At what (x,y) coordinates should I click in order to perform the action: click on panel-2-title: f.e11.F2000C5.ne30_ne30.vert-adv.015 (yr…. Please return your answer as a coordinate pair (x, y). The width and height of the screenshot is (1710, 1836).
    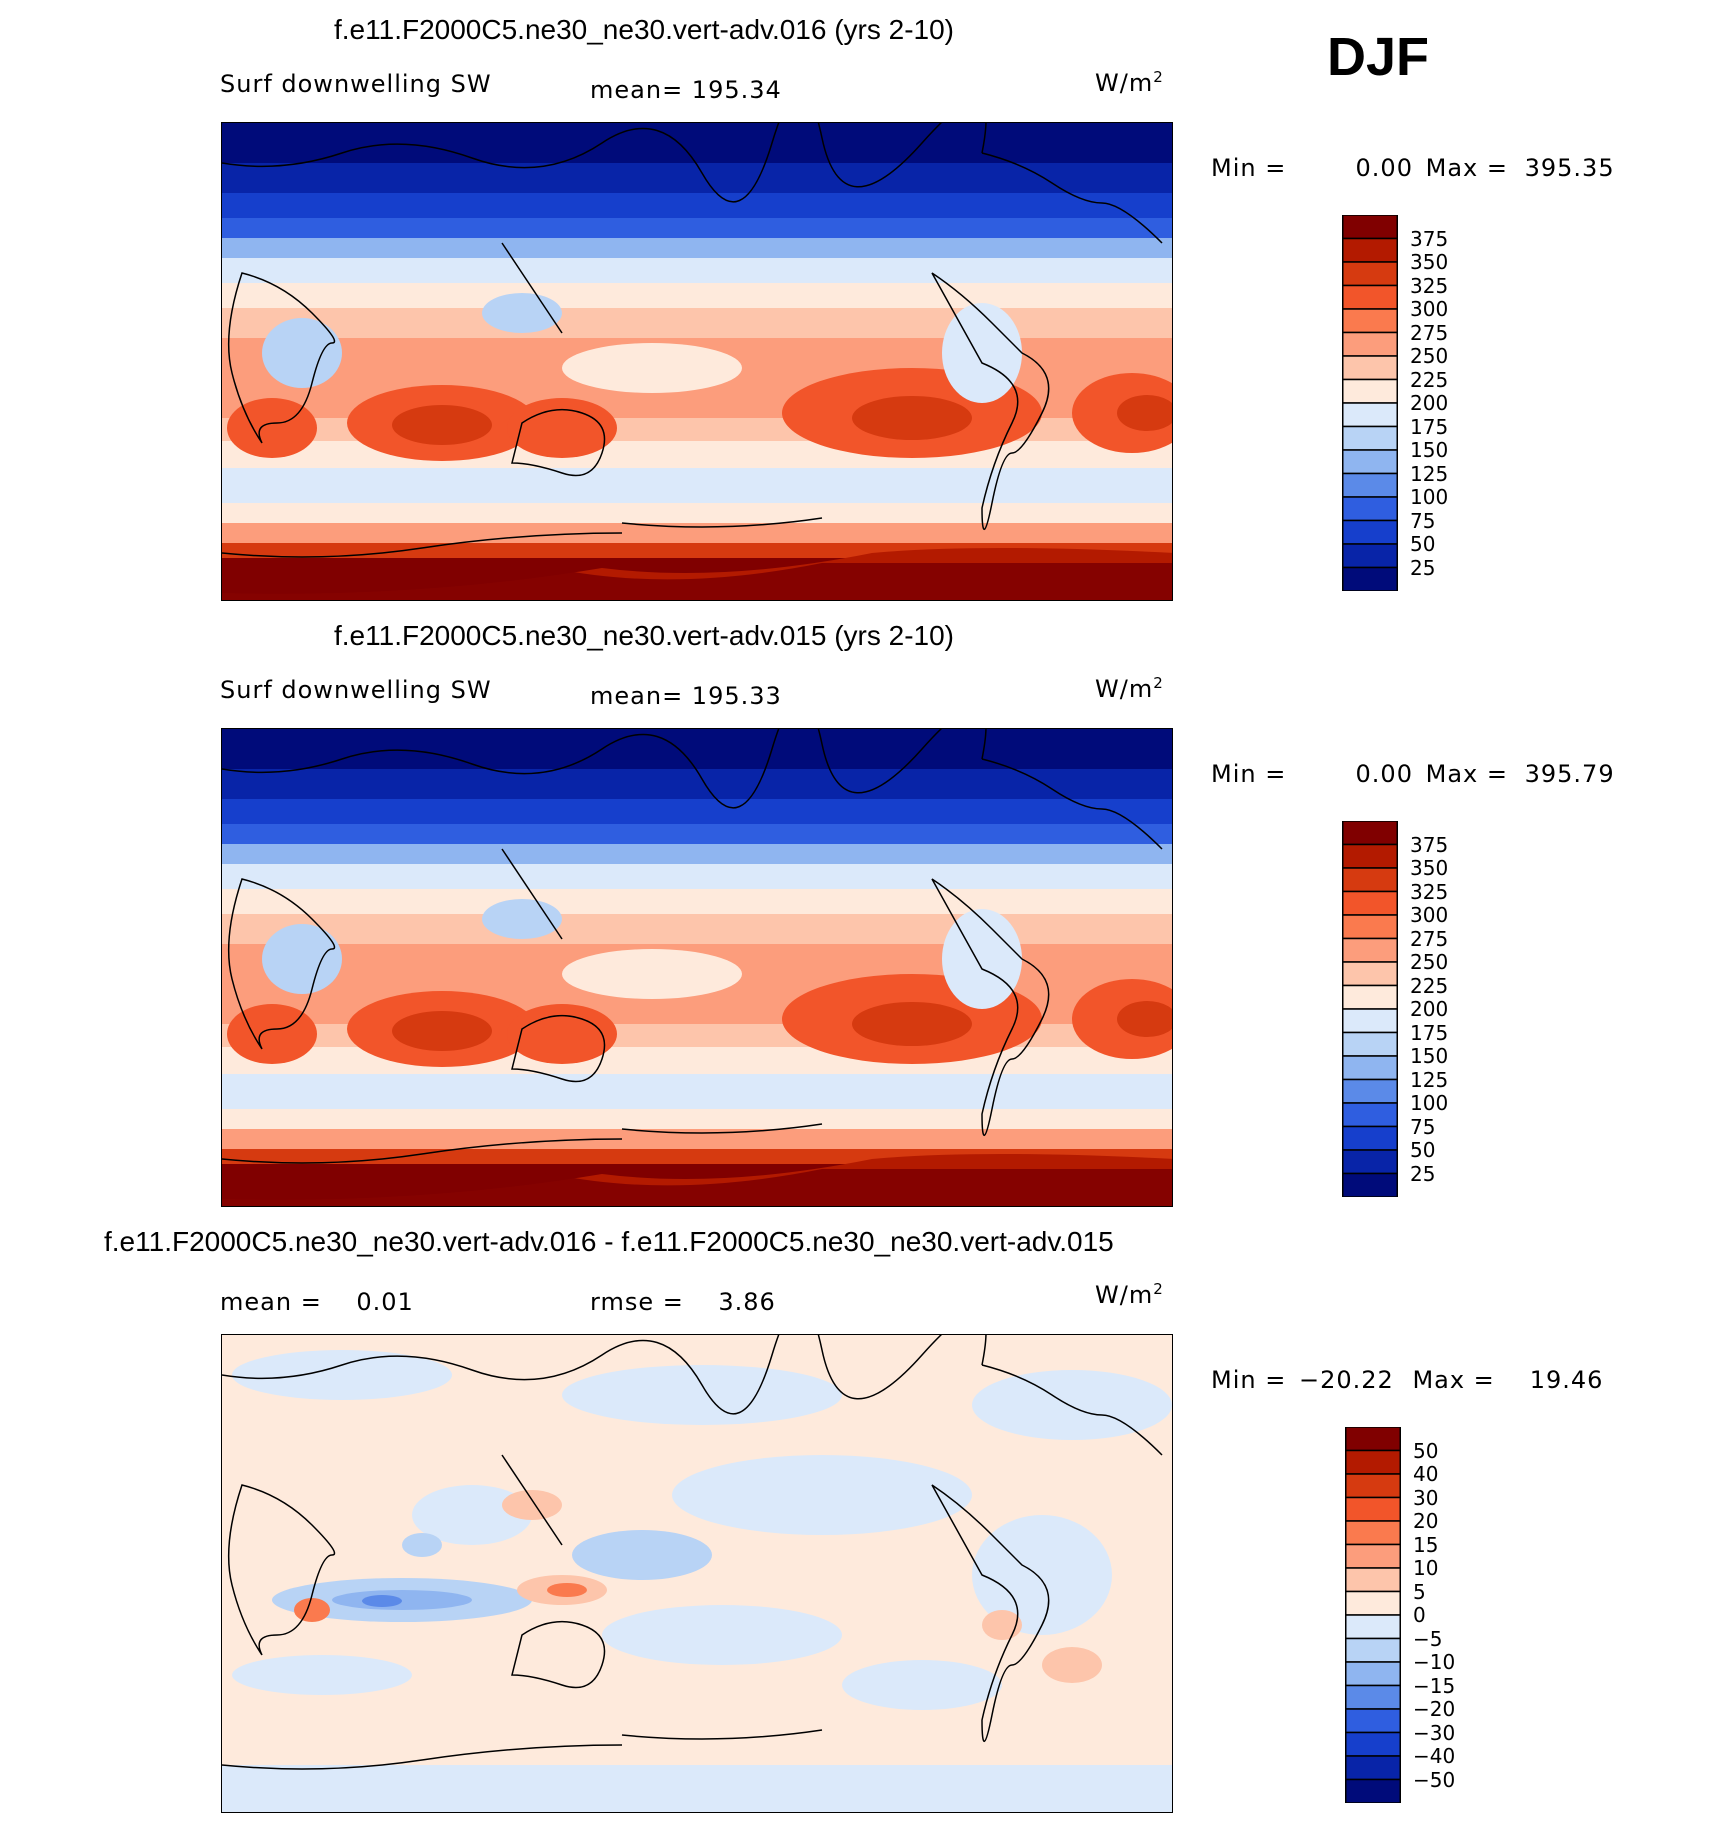
    Looking at the image, I should click on (644, 635).